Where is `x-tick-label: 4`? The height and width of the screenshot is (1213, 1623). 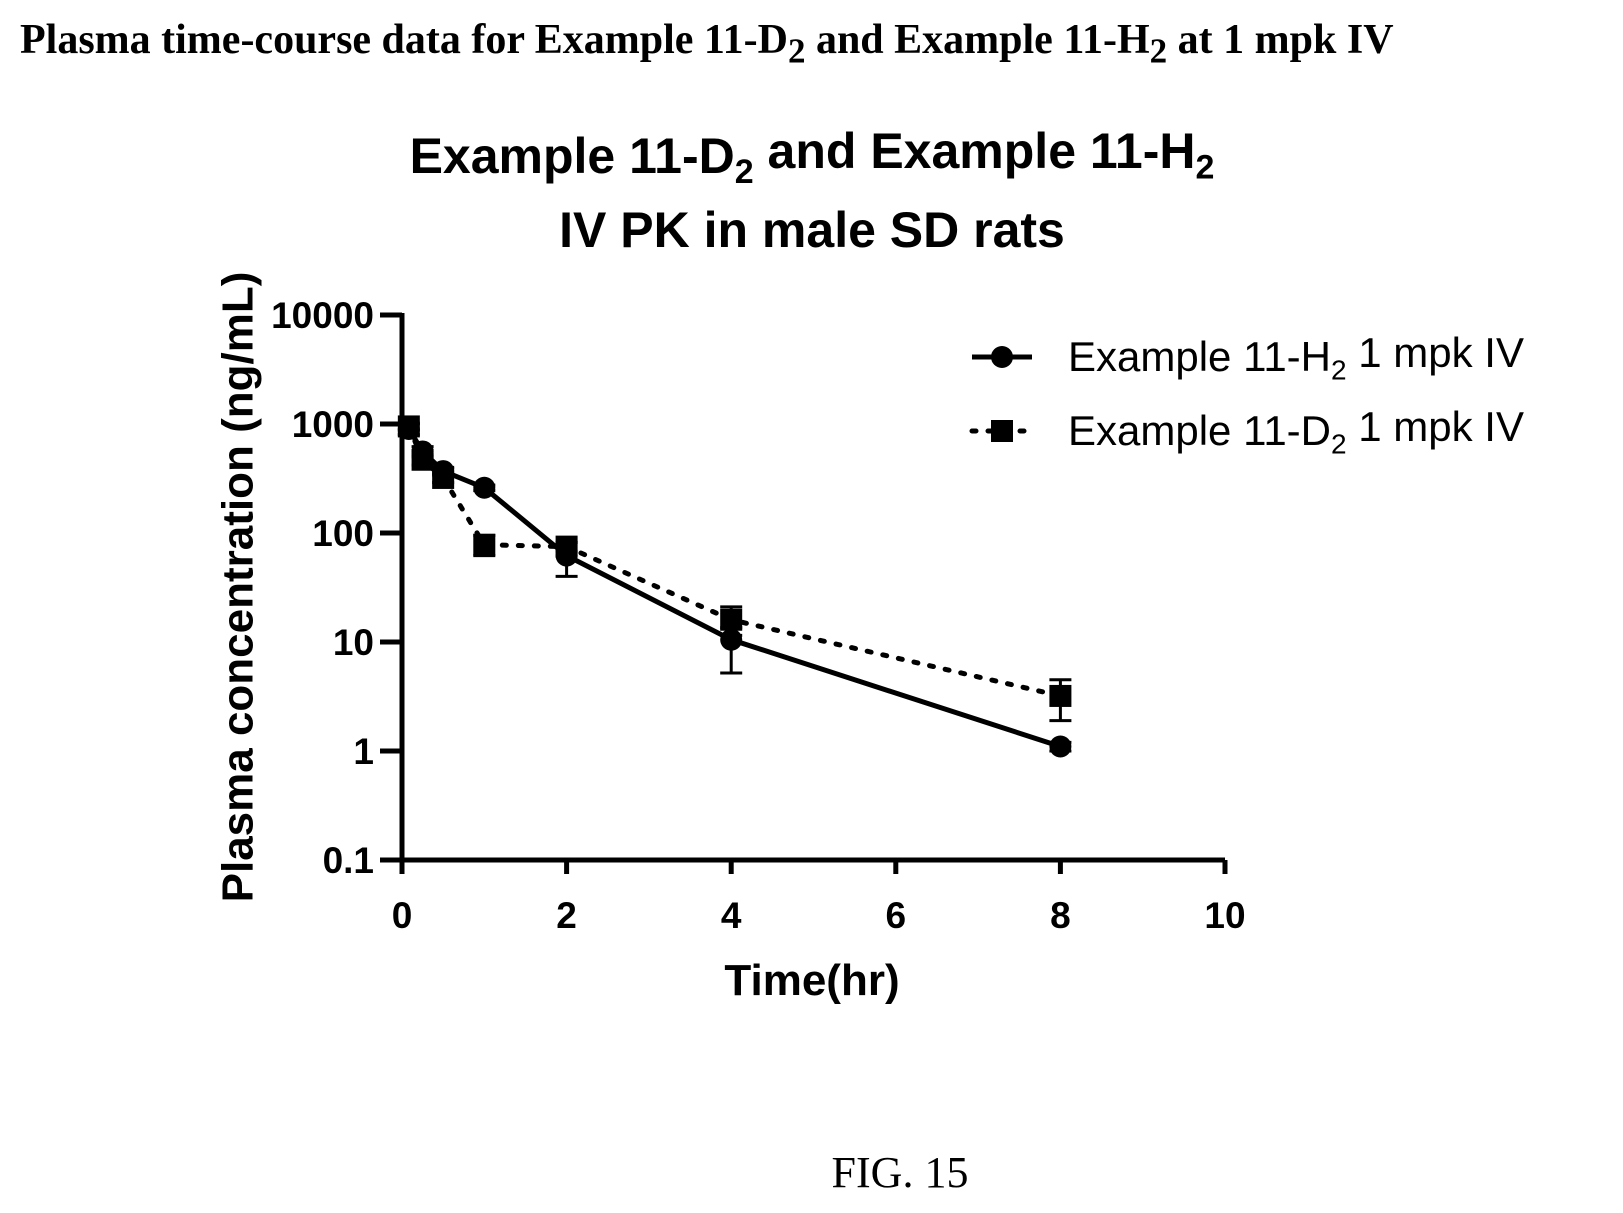 x-tick-label: 4 is located at coordinates (731, 915).